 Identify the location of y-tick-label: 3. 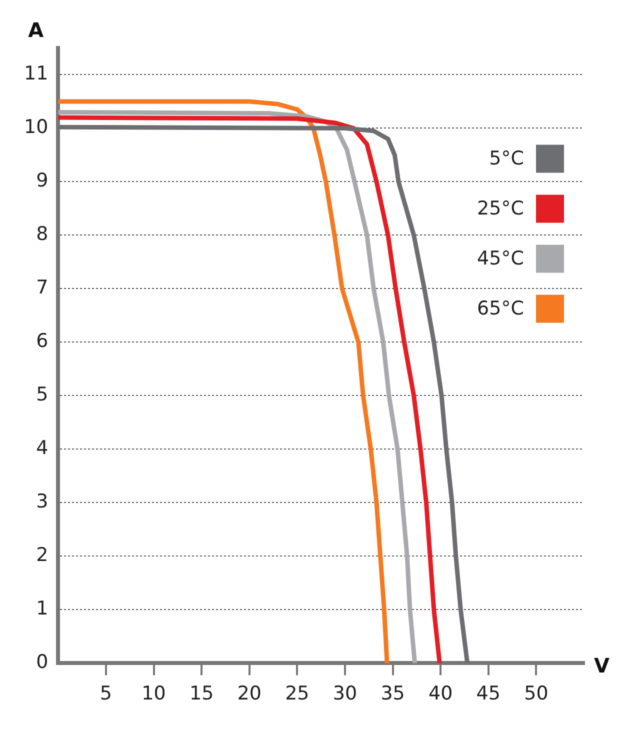
(42, 501).